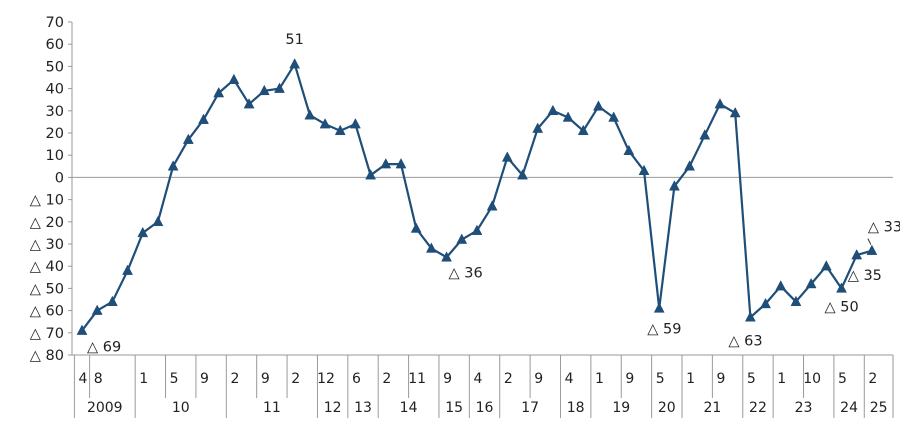 This screenshot has width=900, height=429. I want to click on x-year-label: 24, so click(849, 408).